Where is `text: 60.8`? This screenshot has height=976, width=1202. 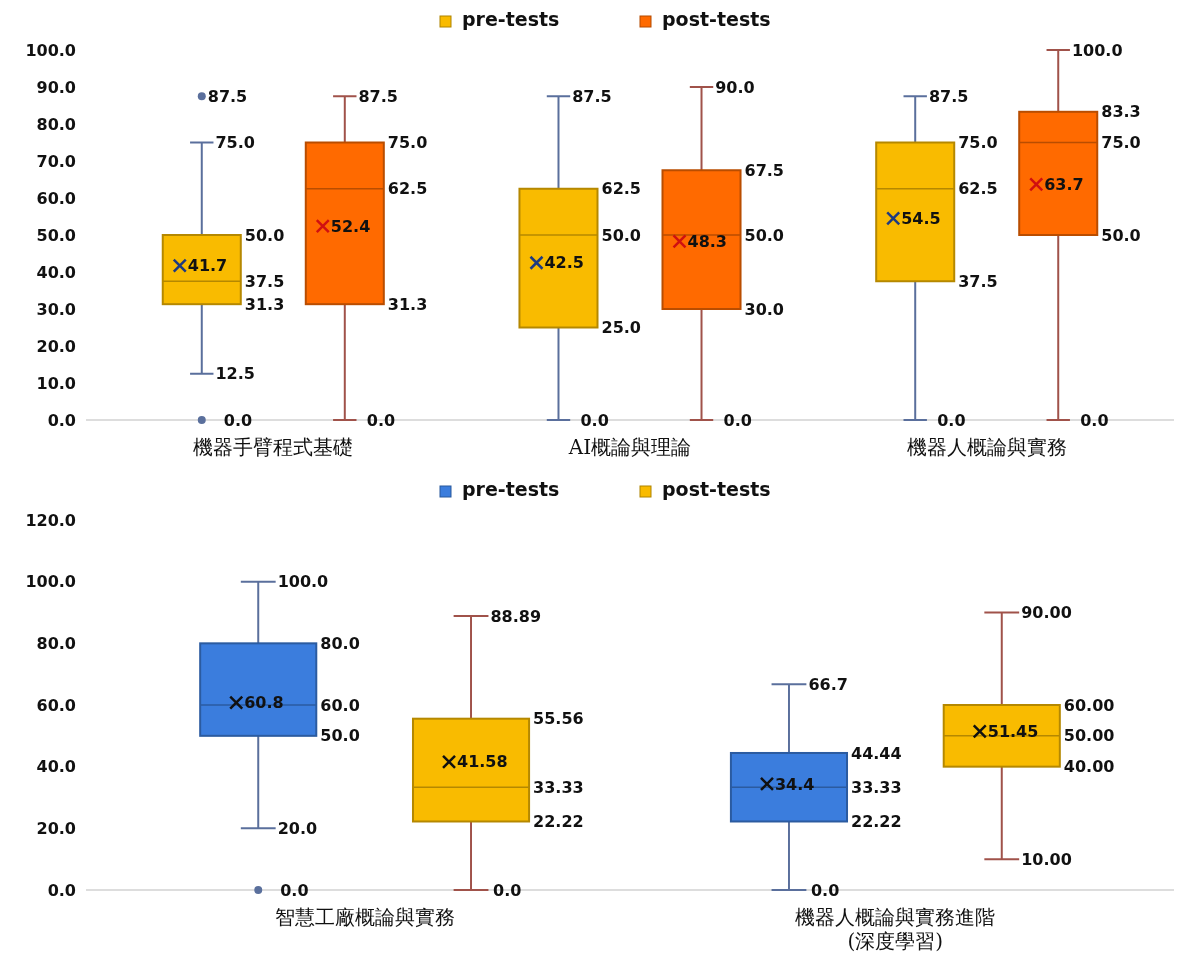 text: 60.8 is located at coordinates (264, 703).